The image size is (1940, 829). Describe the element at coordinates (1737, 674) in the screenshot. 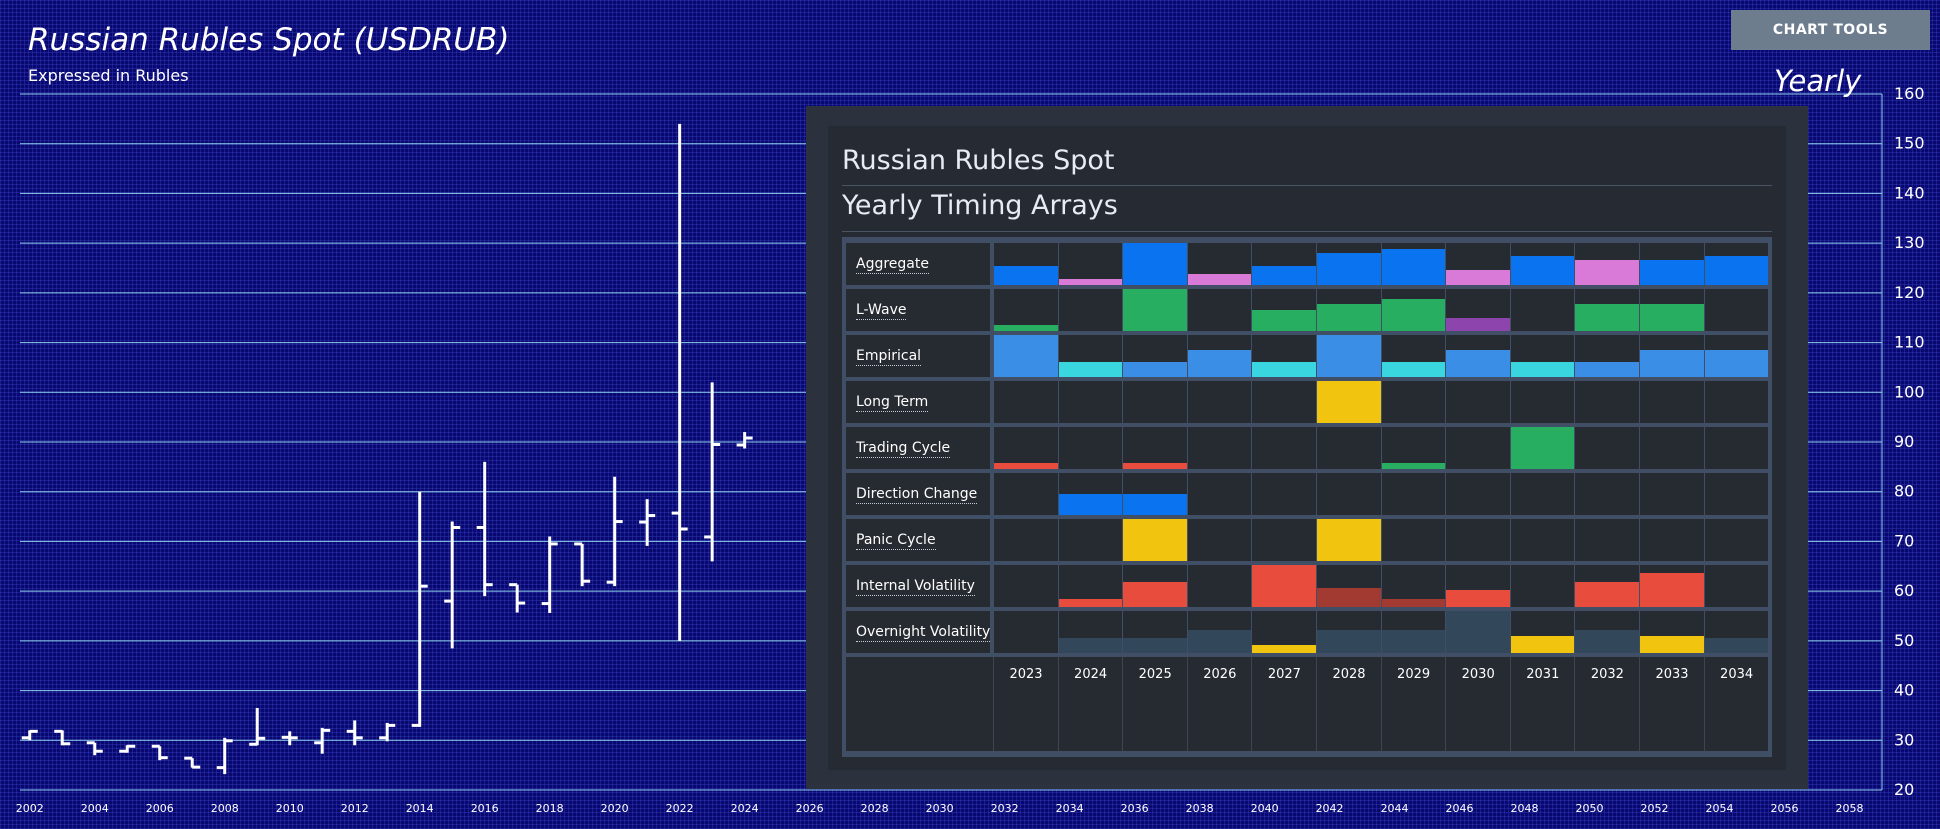

I see `year-label: 2034` at that location.